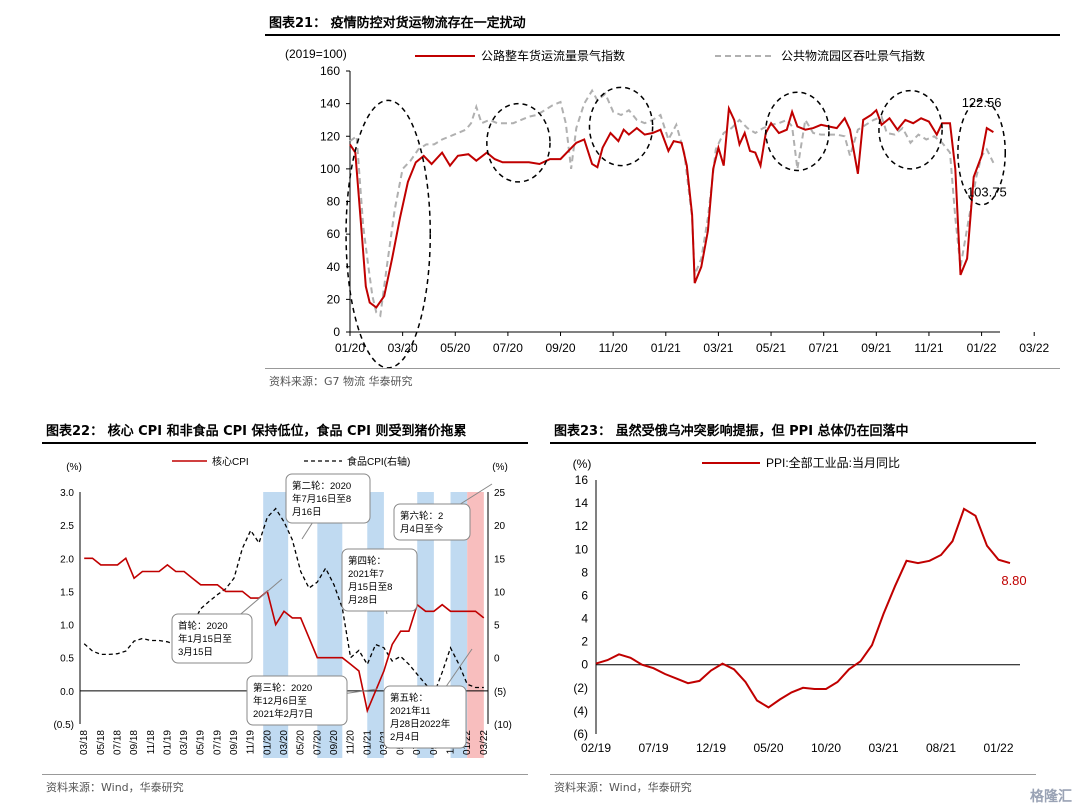  Describe the element at coordinates (793, 443) in the screenshot. I see `figure-23-rule-top` at that location.